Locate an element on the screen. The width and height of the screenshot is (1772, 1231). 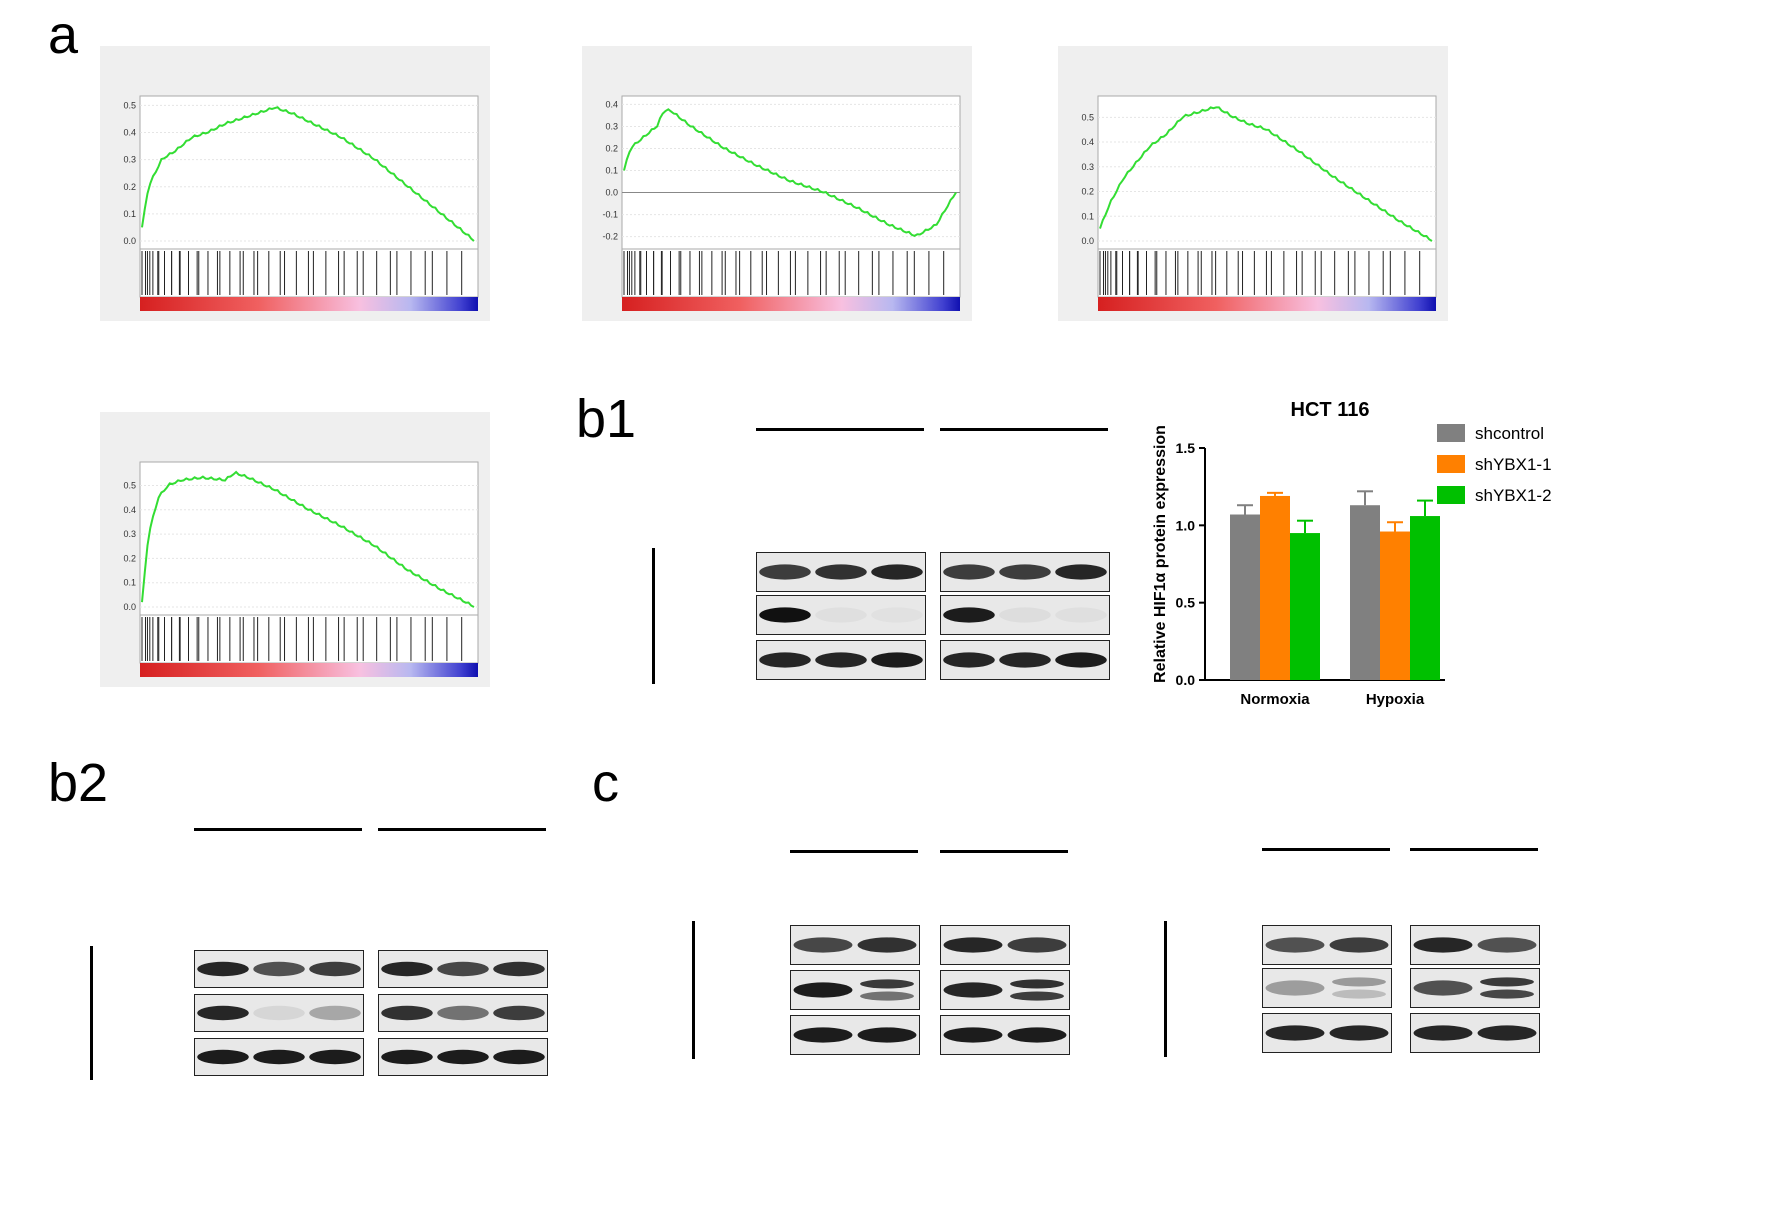
gsea-es-curve is located at coordinates (790, 173).